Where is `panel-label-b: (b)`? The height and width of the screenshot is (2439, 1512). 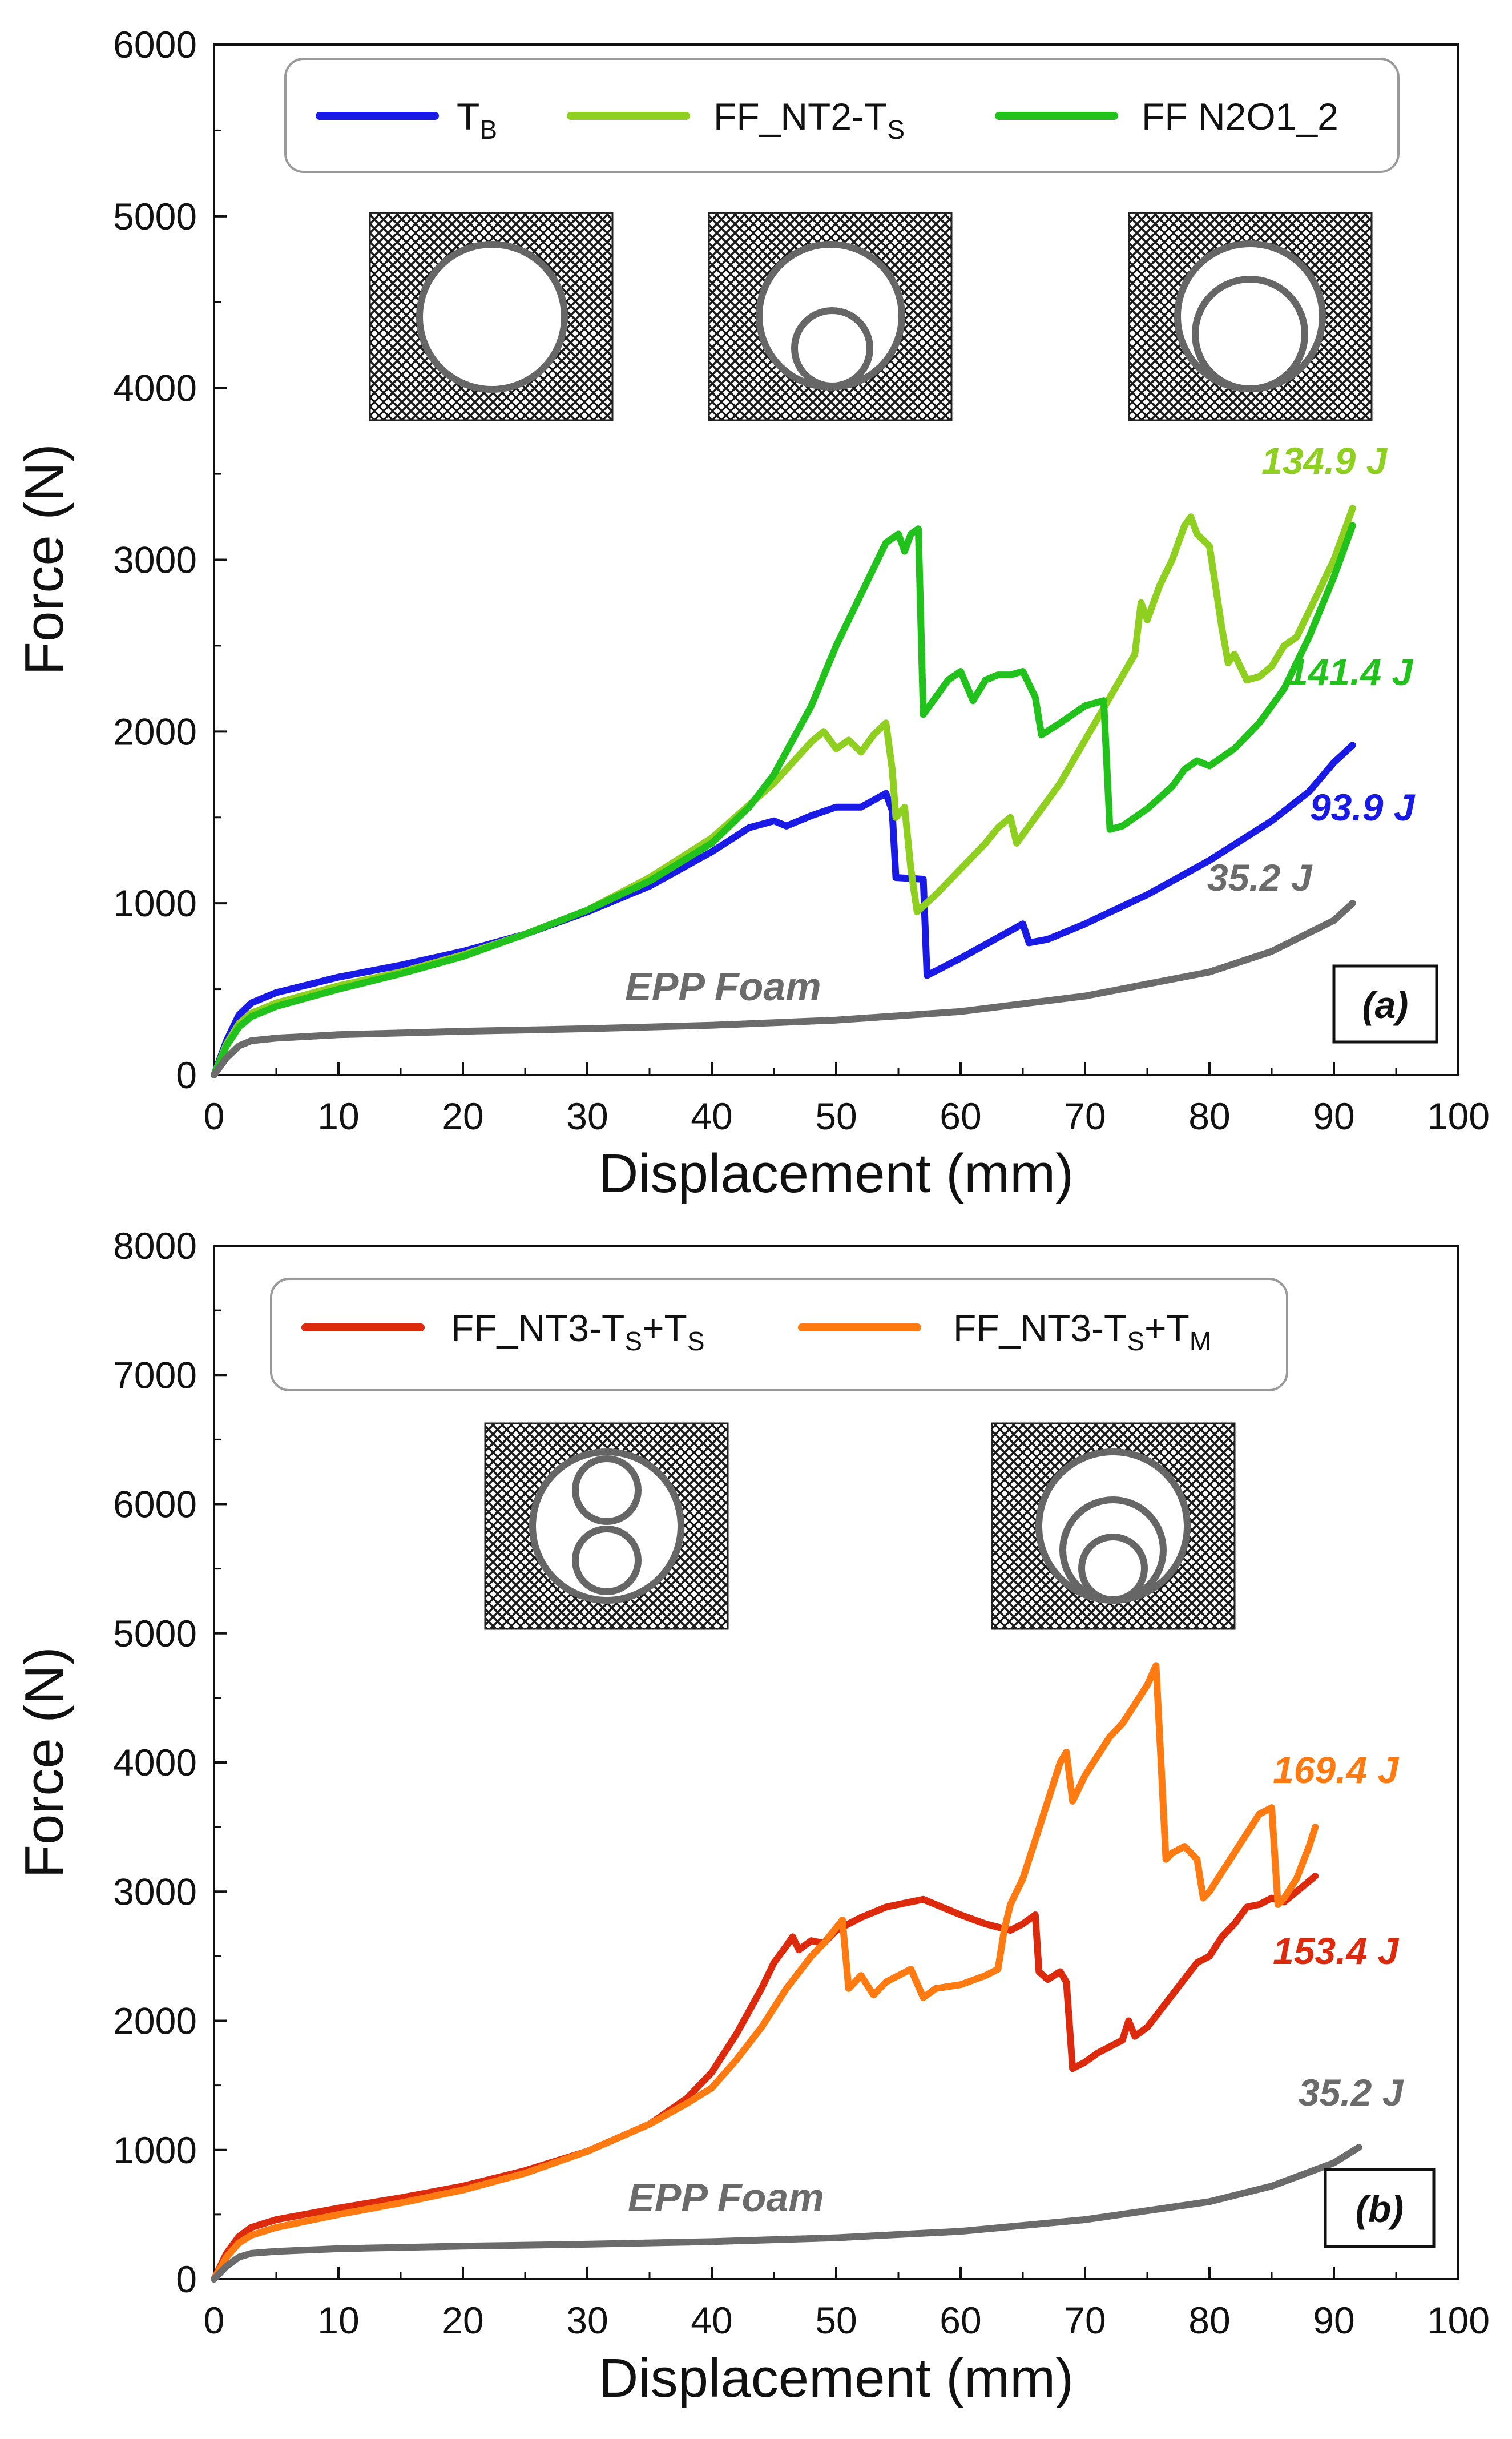 panel-label-b: (b) is located at coordinates (1380, 2209).